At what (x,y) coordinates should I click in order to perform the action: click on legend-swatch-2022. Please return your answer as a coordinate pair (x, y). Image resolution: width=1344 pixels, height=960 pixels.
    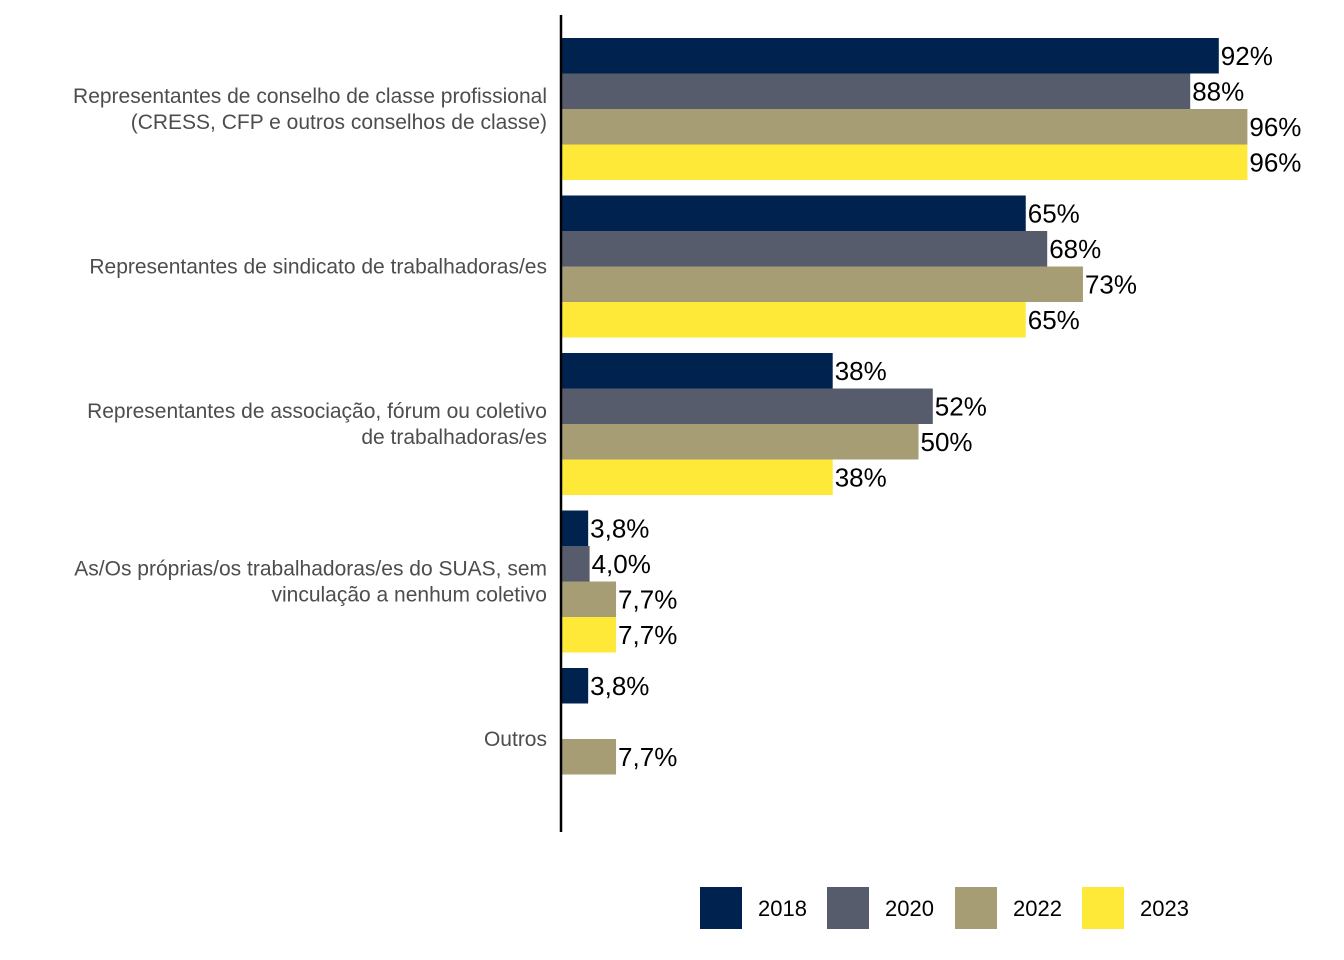
    Looking at the image, I should click on (976, 908).